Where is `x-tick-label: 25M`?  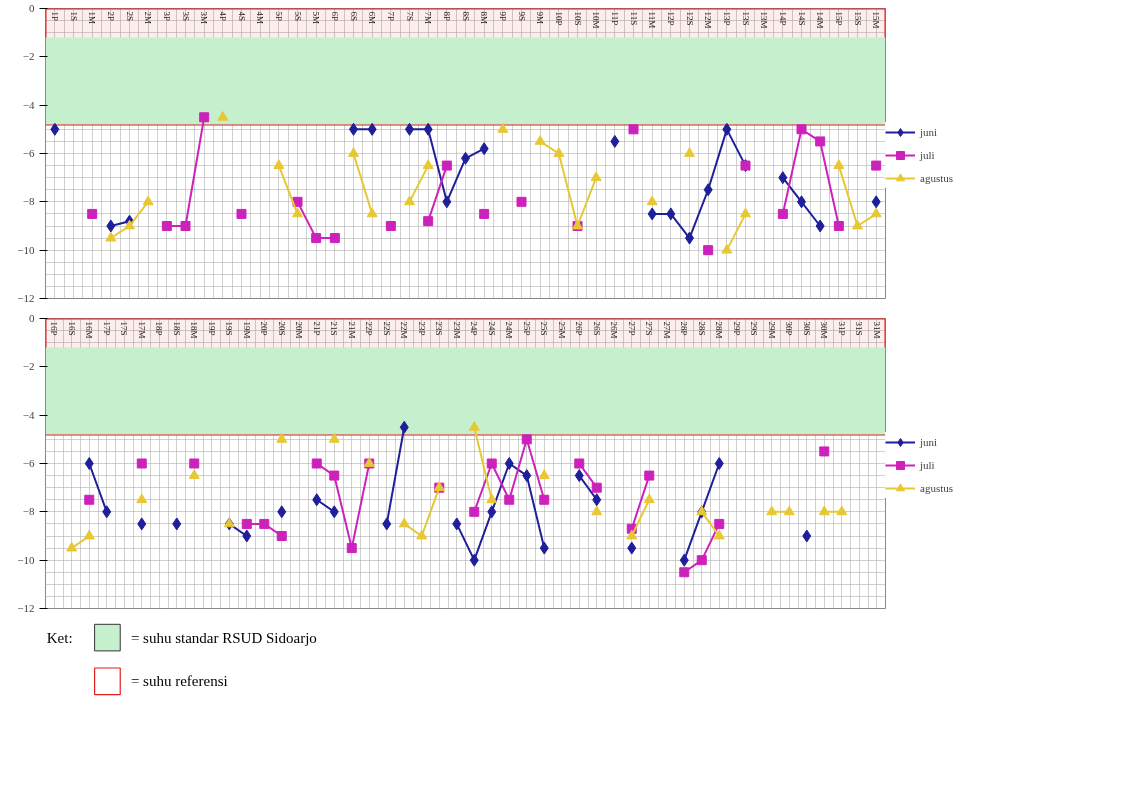 x-tick-label: 25M is located at coordinates (561, 330).